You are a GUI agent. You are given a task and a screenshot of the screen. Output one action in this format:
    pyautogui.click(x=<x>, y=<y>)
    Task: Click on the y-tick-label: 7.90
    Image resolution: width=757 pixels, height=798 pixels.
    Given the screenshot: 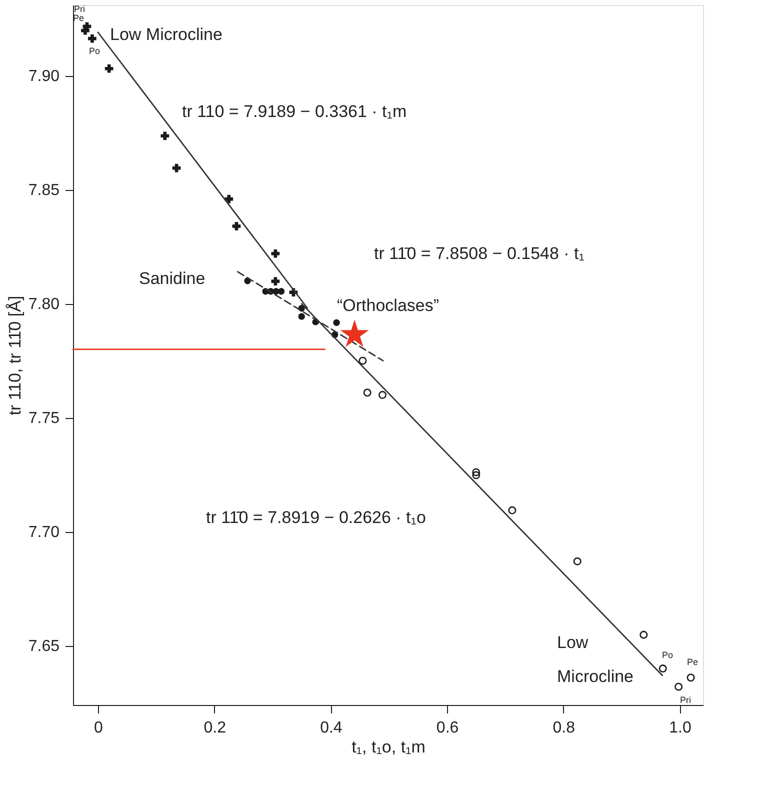 What is the action you would take?
    pyautogui.click(x=44, y=77)
    